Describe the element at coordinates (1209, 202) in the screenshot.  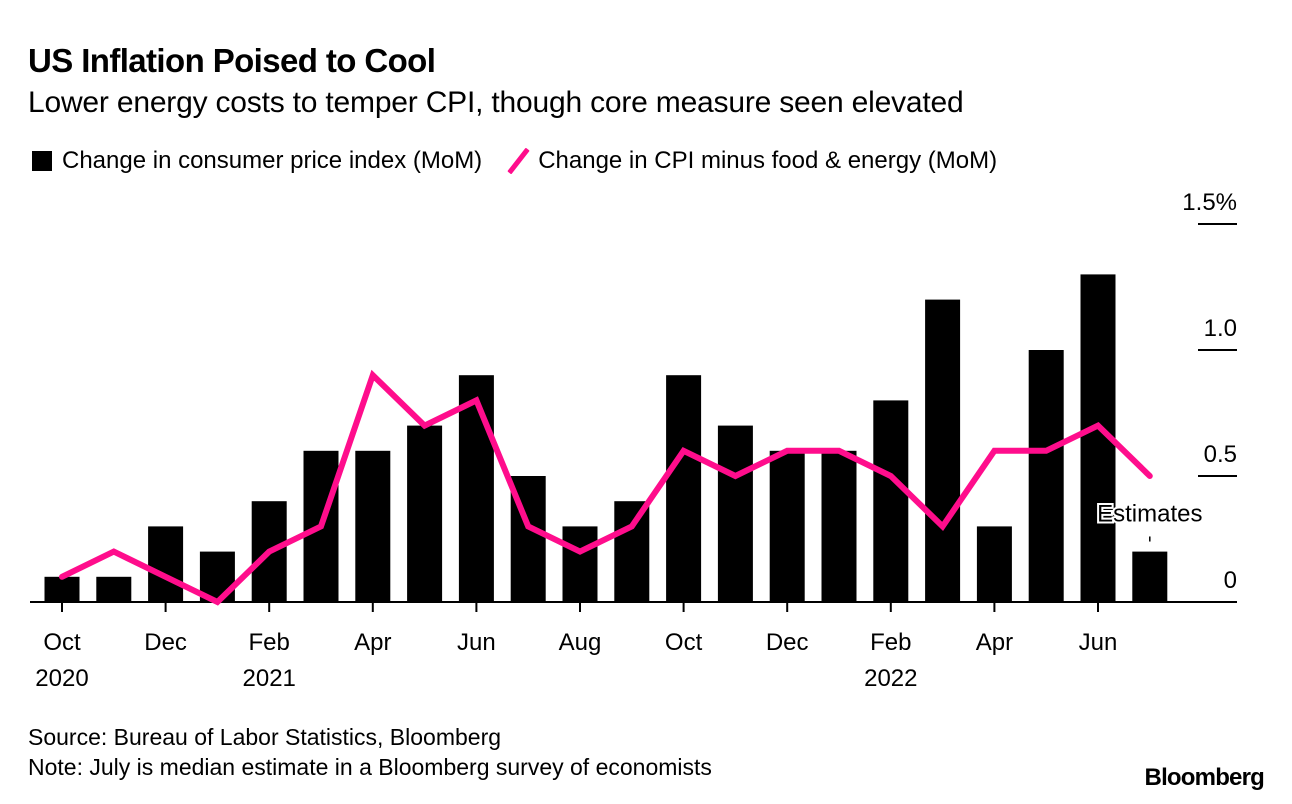
I see `y-tick-label: 1.5%` at that location.